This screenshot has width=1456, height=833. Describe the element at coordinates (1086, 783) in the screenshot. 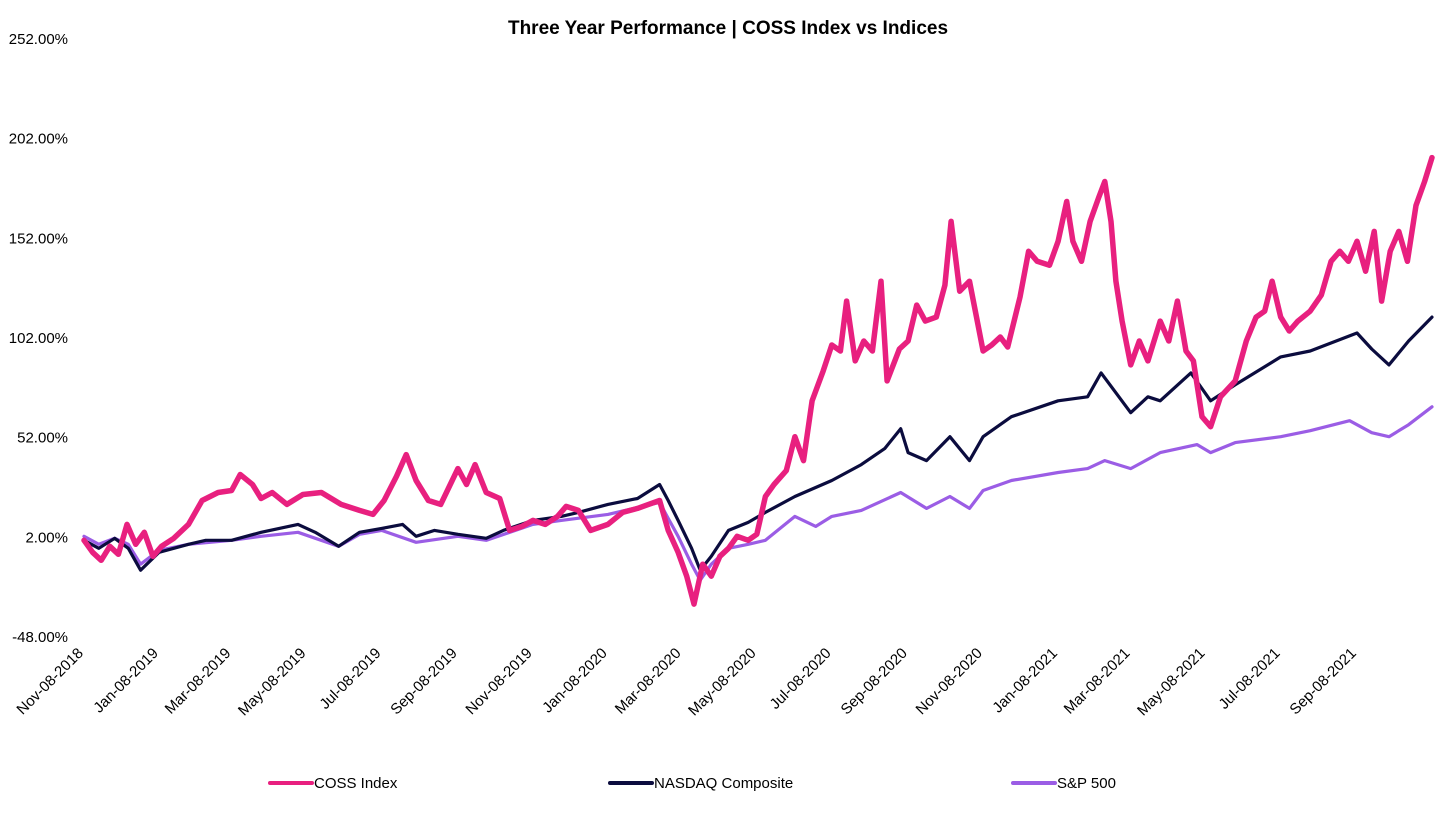

I see `legend-label-s-p-500: S&P 500` at that location.